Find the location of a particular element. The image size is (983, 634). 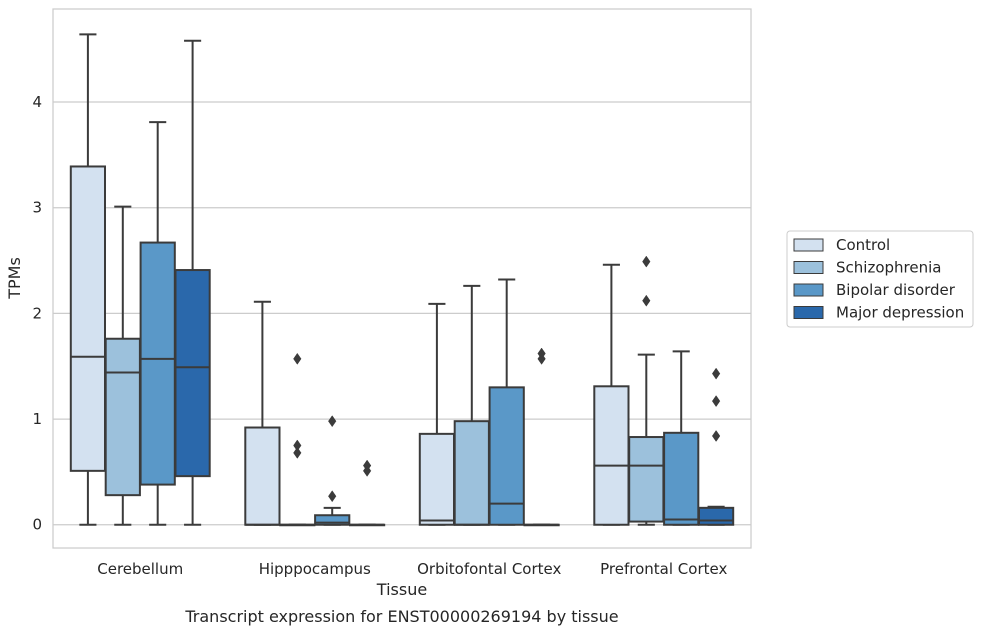

x-tick-label: Prefrontal Cortex is located at coordinates (663, 569).